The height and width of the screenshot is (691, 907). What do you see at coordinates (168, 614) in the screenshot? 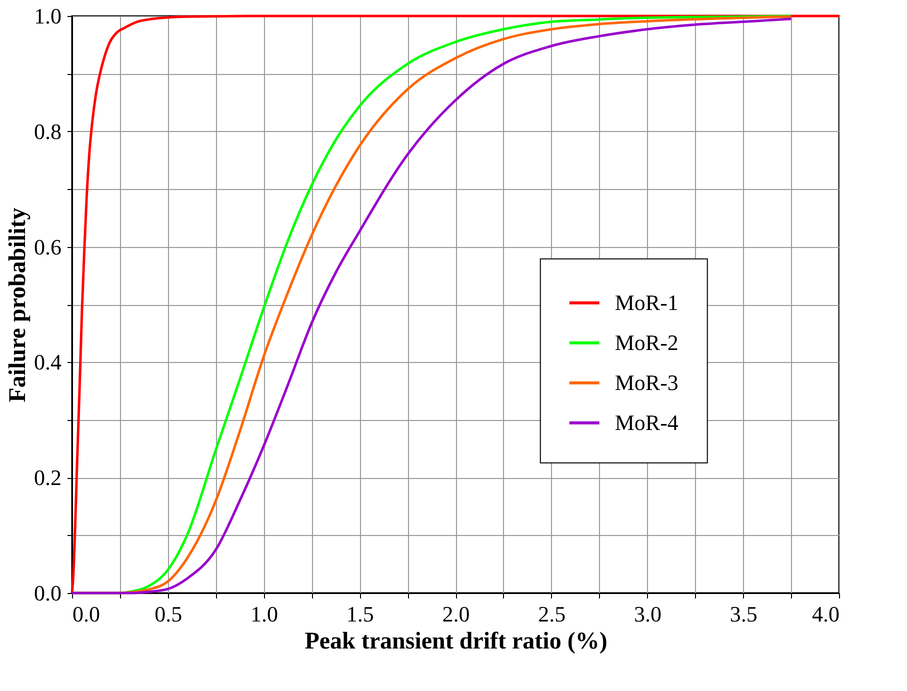
I see `x-tick-label: 0.5` at bounding box center [168, 614].